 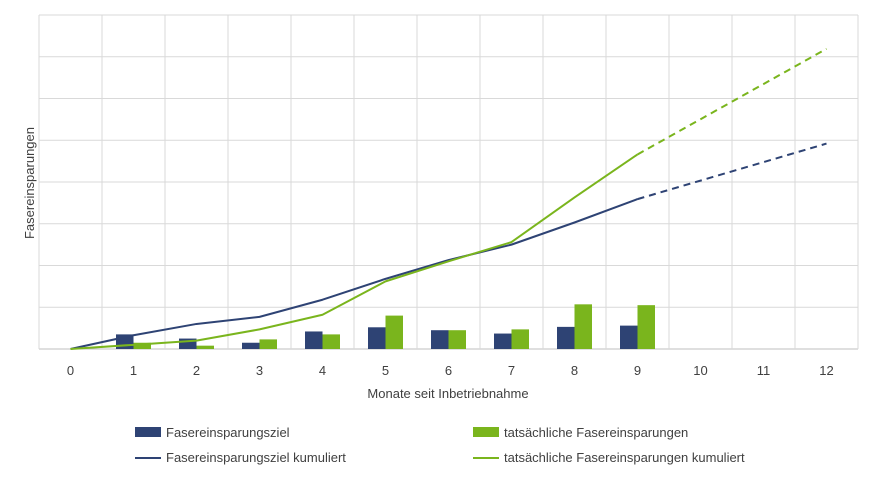 I want to click on x-tick-label: 1, so click(x=133, y=370).